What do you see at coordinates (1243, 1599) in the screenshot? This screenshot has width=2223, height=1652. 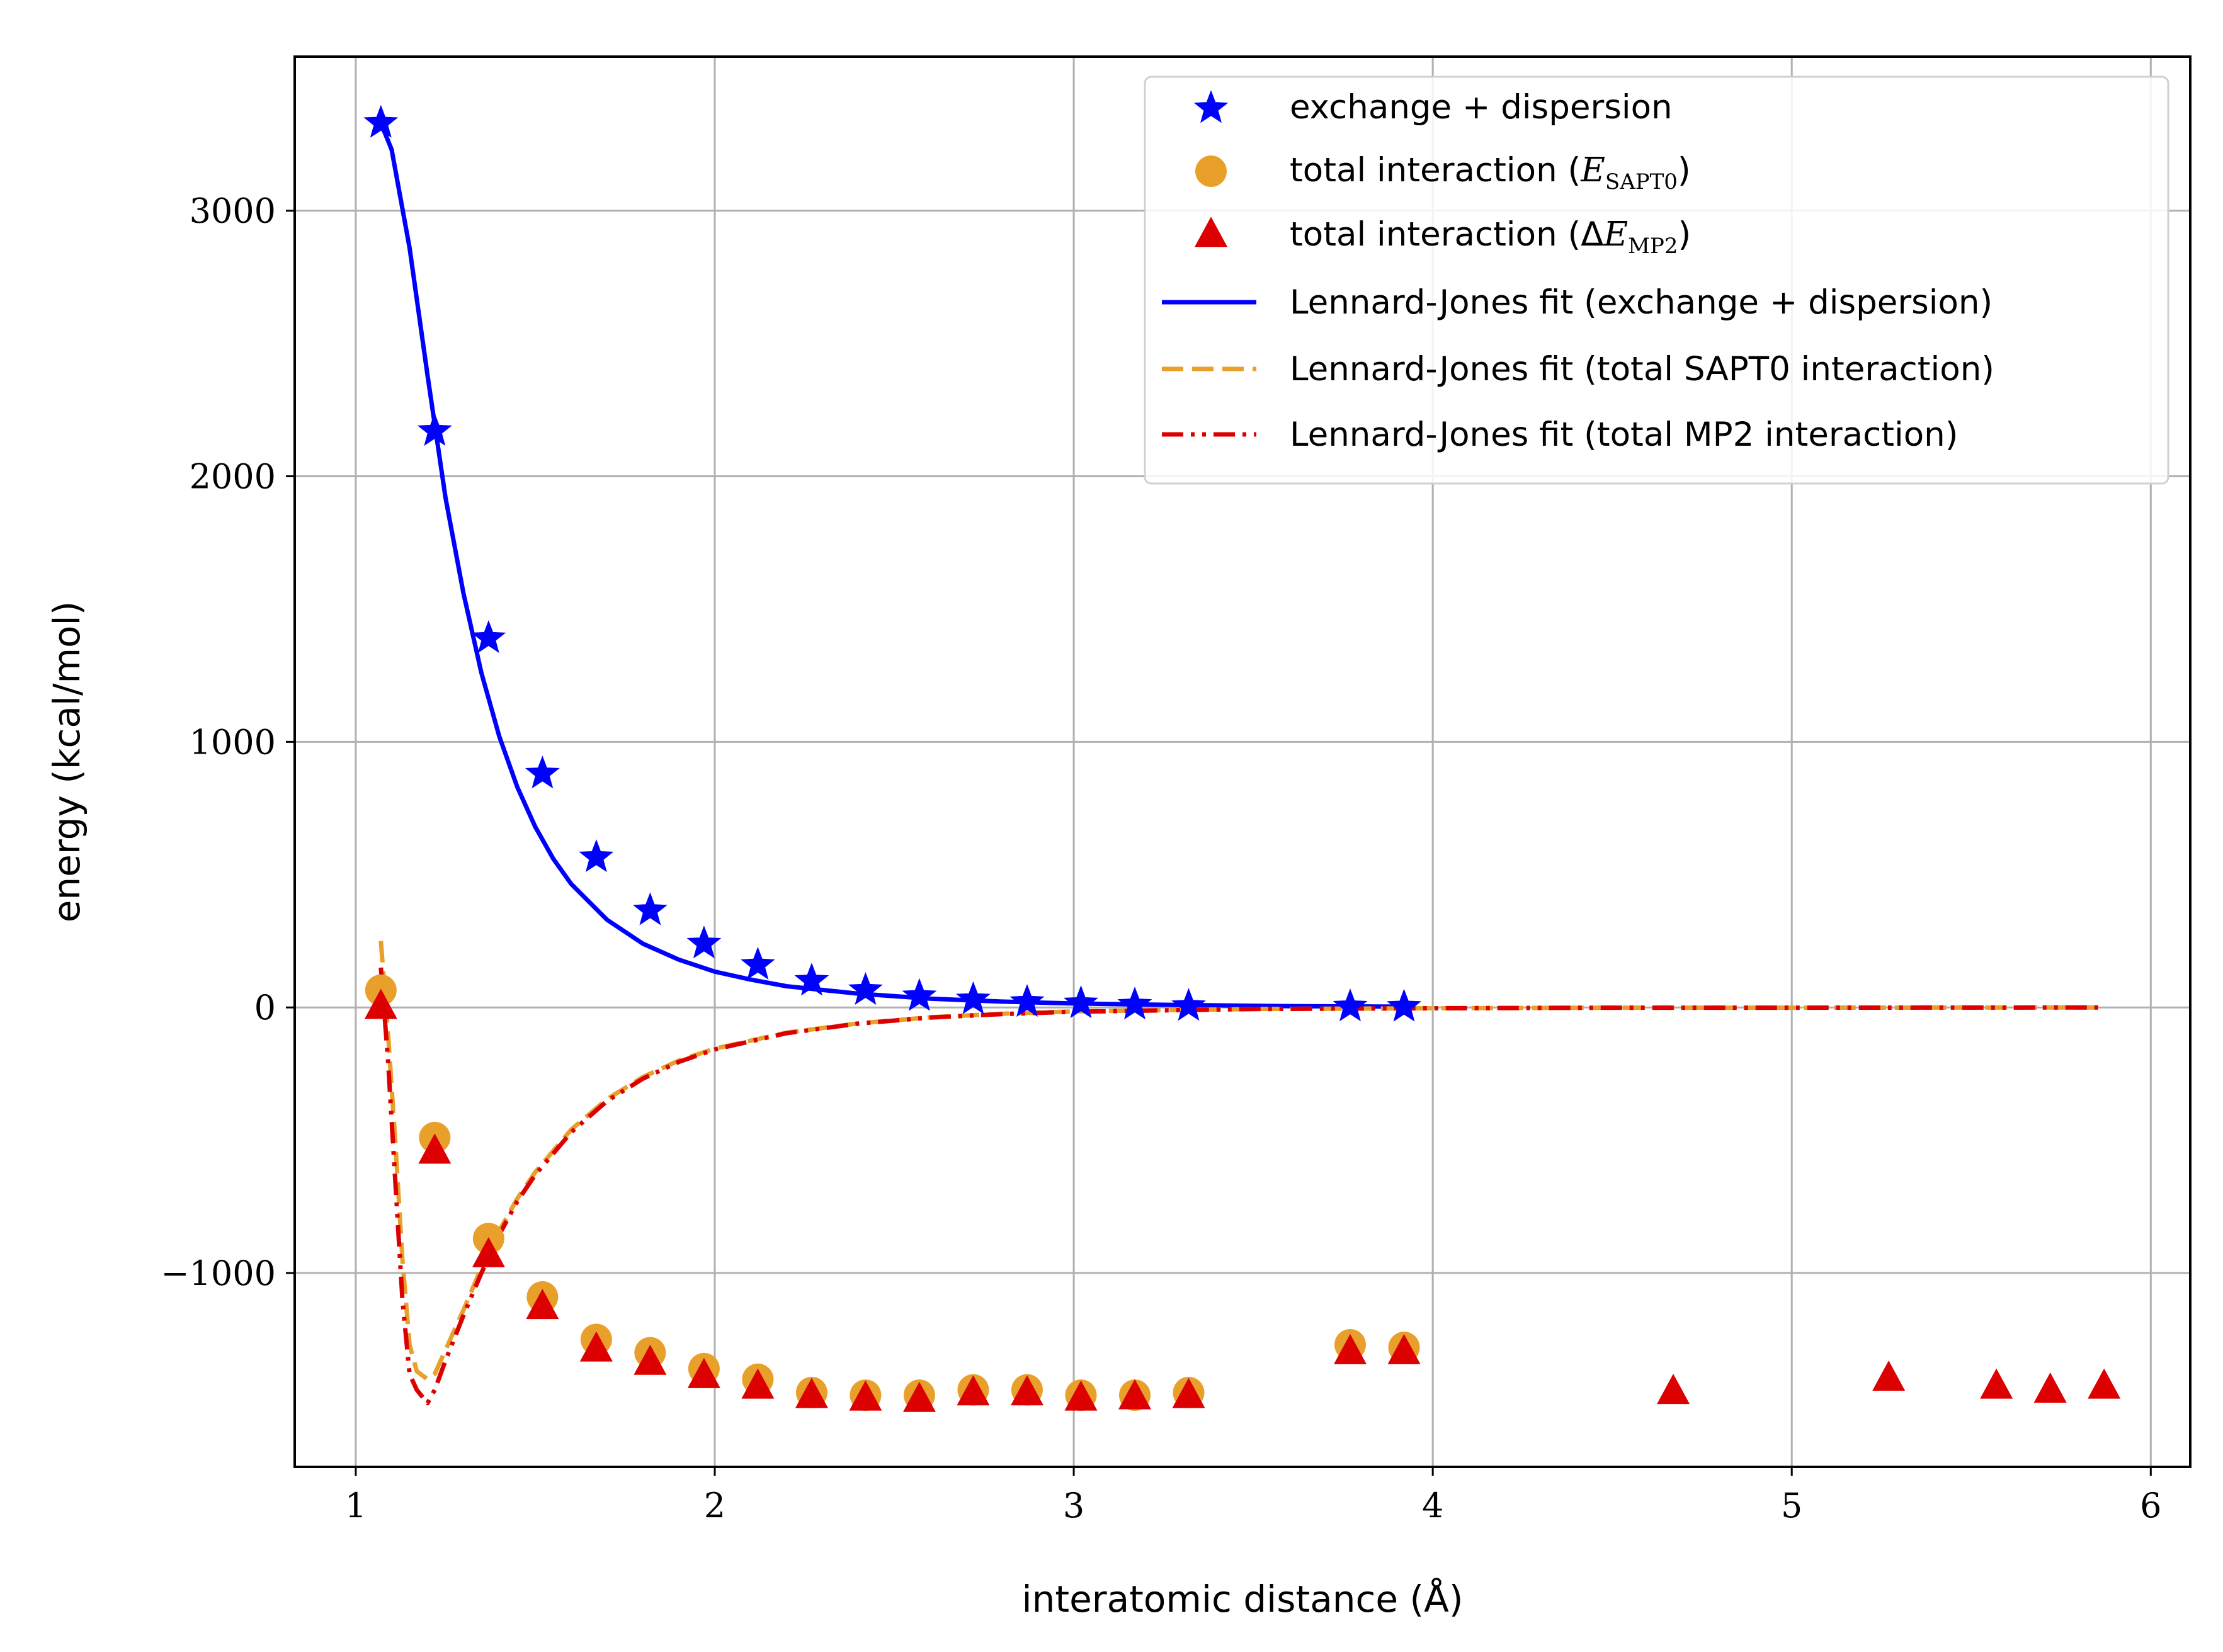 I see `x-axis-label: interatomic distance (Å)` at bounding box center [1243, 1599].